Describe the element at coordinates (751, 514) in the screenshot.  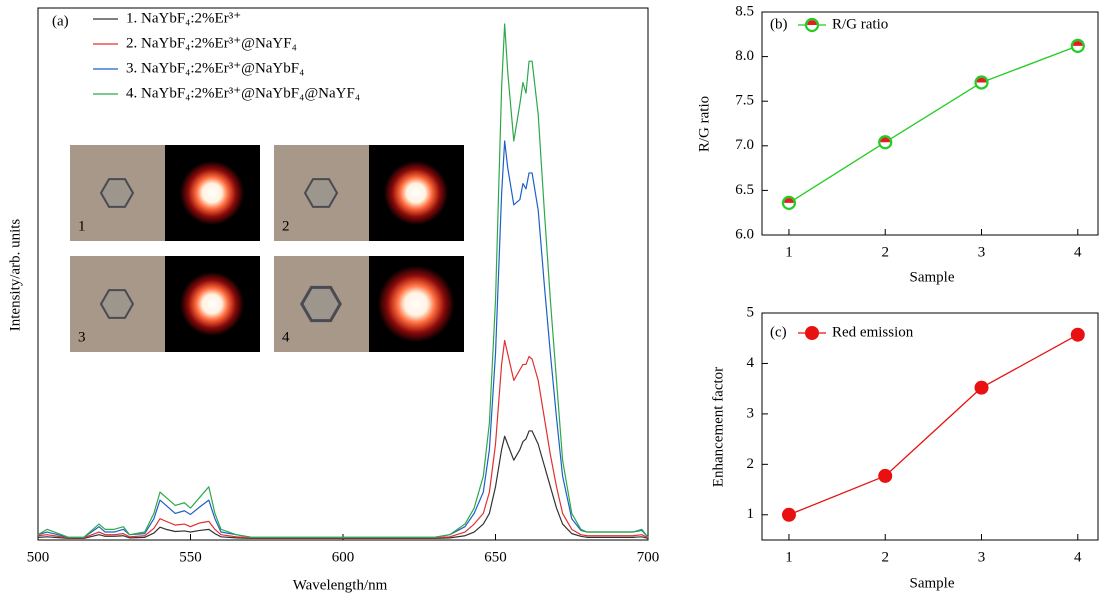
I see `y-tick-label: 1` at that location.